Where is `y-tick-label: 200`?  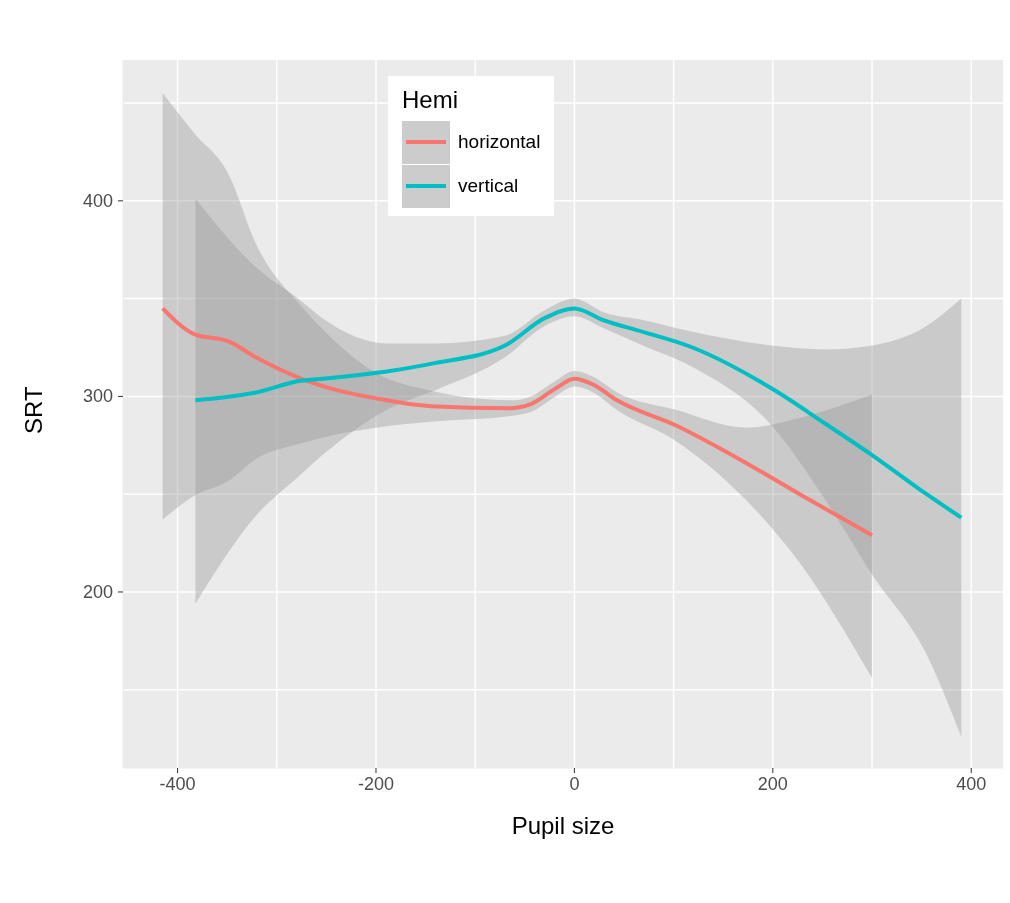 y-tick-label: 200 is located at coordinates (97, 591).